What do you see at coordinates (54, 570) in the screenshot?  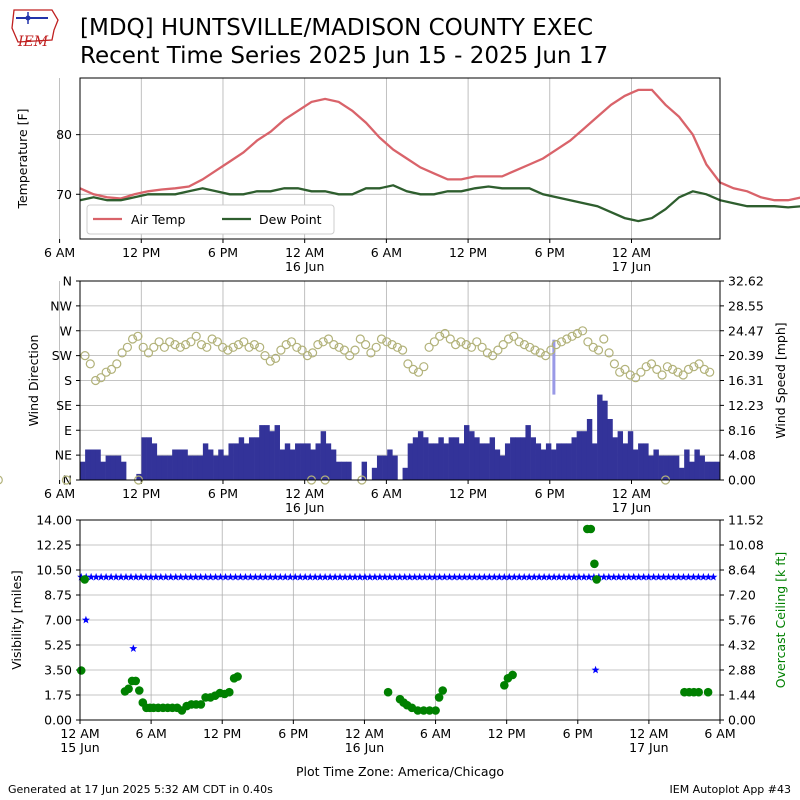 I see `visibility-tick-label: 10.50` at bounding box center [54, 570].